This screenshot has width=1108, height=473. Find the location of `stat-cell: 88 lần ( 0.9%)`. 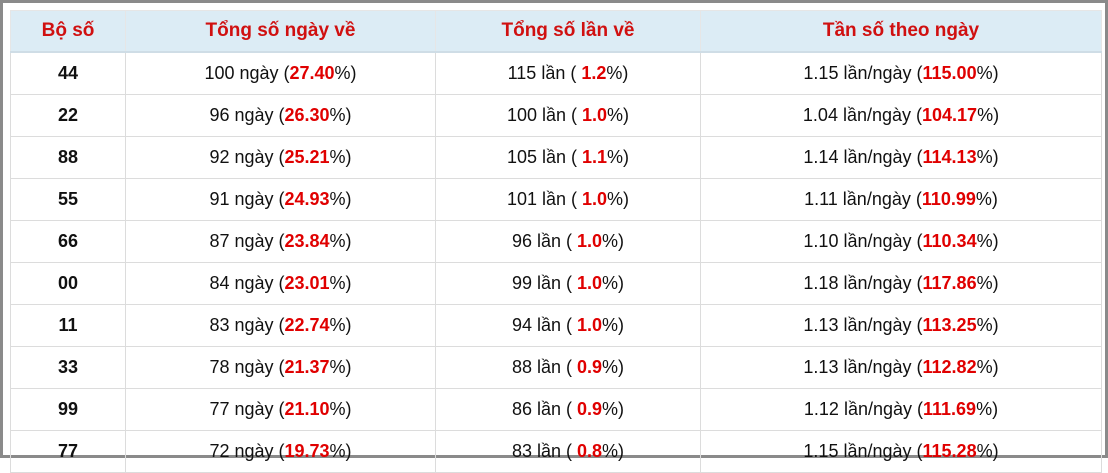

stat-cell: 88 lần ( 0.9%) is located at coordinates (568, 367).